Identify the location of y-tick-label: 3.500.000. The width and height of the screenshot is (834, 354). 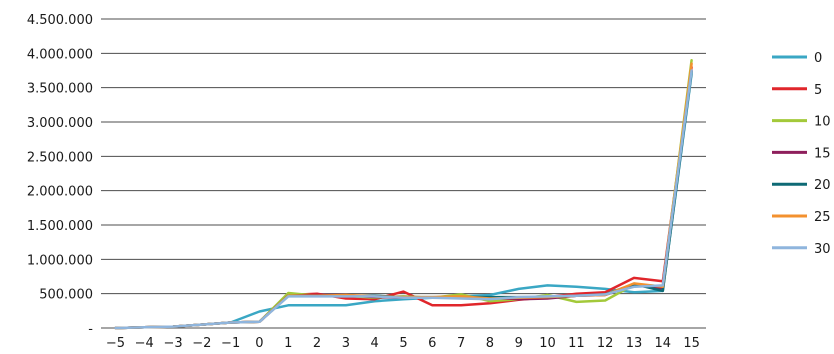
(60, 89).